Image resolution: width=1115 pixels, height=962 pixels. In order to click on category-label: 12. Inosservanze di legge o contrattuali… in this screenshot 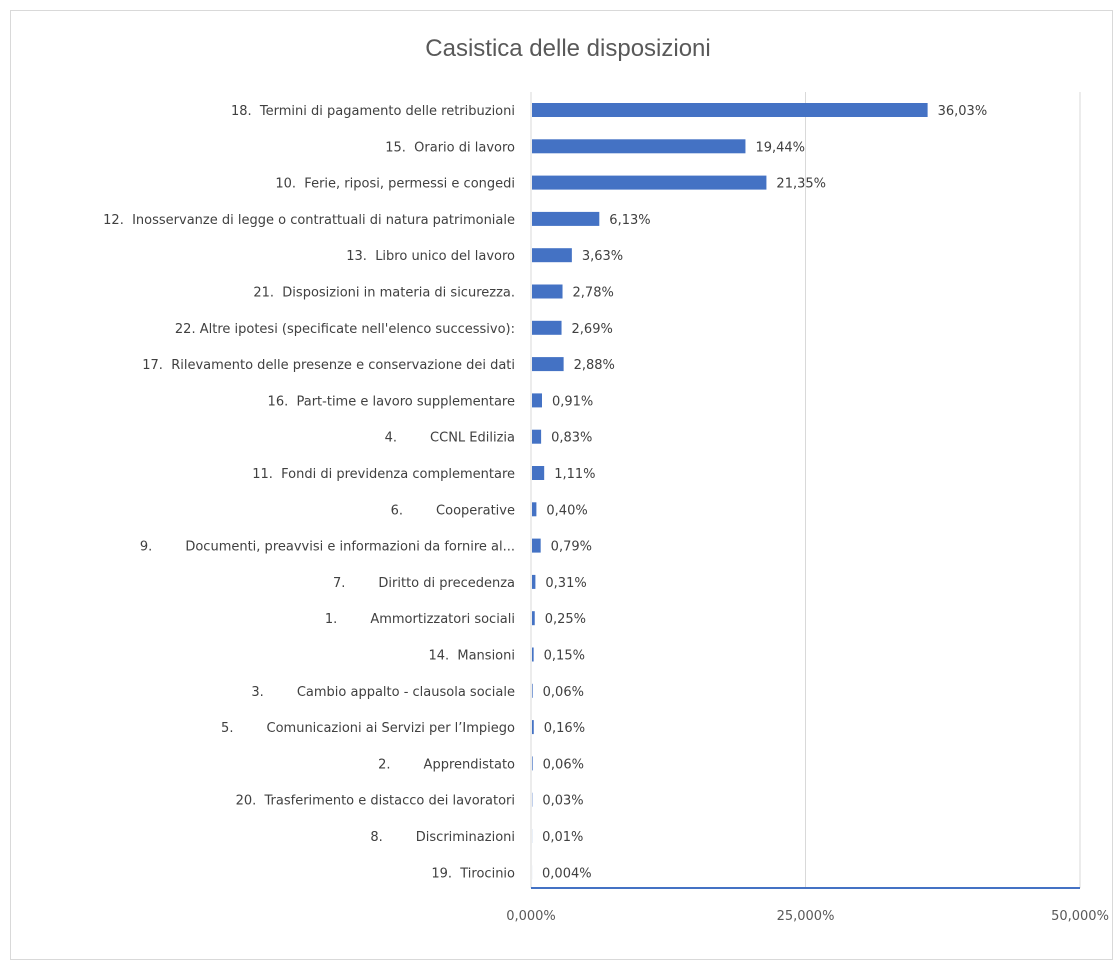, I will do `click(309, 220)`.